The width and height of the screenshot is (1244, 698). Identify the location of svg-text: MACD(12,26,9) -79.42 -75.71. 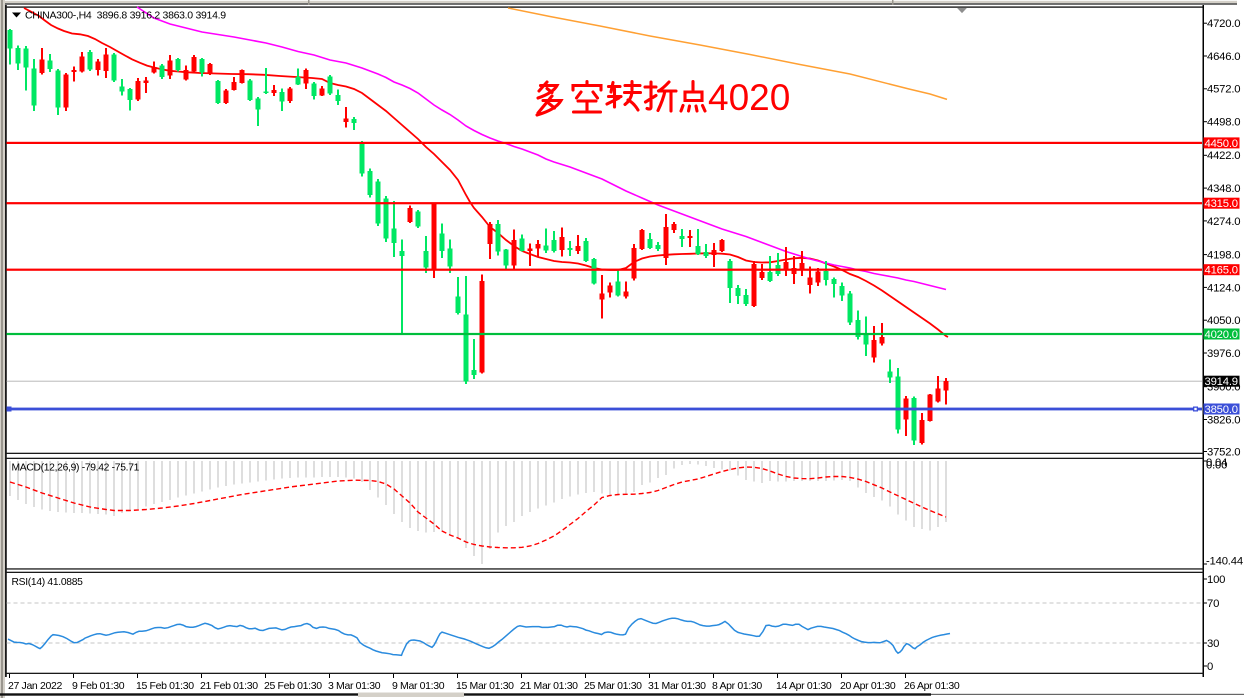
(76, 468).